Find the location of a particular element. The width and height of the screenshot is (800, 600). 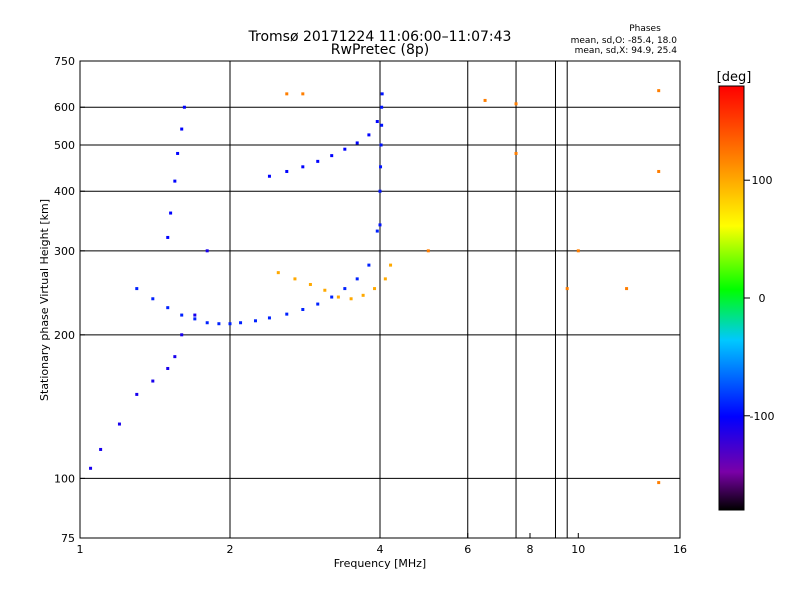

x-tick-label: 4 is located at coordinates (380, 549).